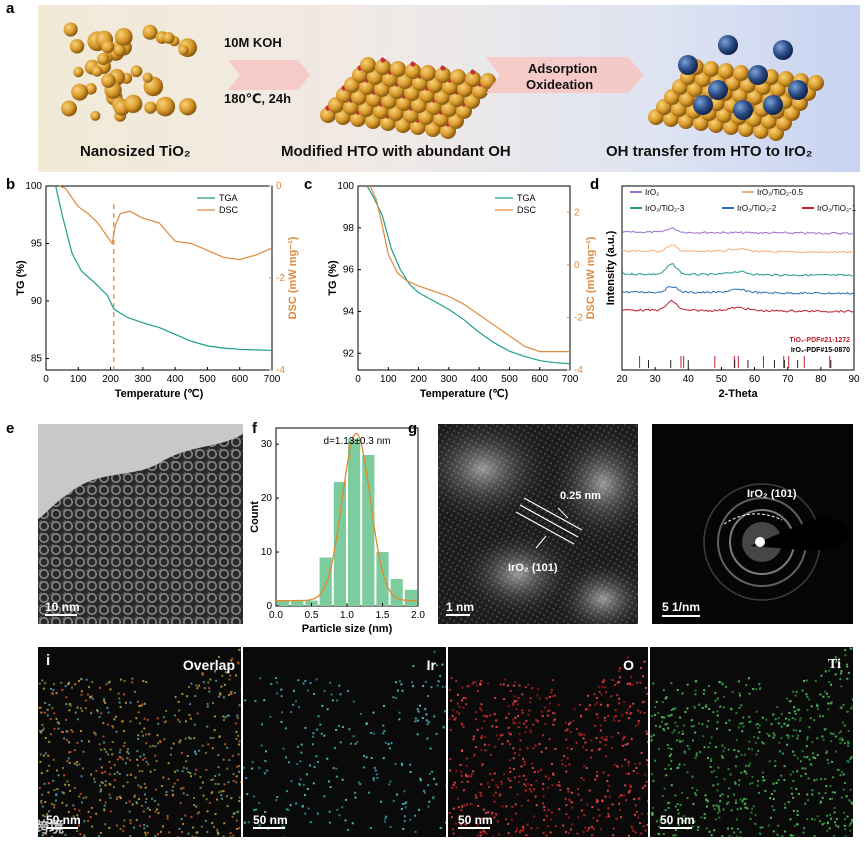 Image resolution: width=865 pixels, height=843 pixels. I want to click on hto-slab-icon, so click(408, 97).